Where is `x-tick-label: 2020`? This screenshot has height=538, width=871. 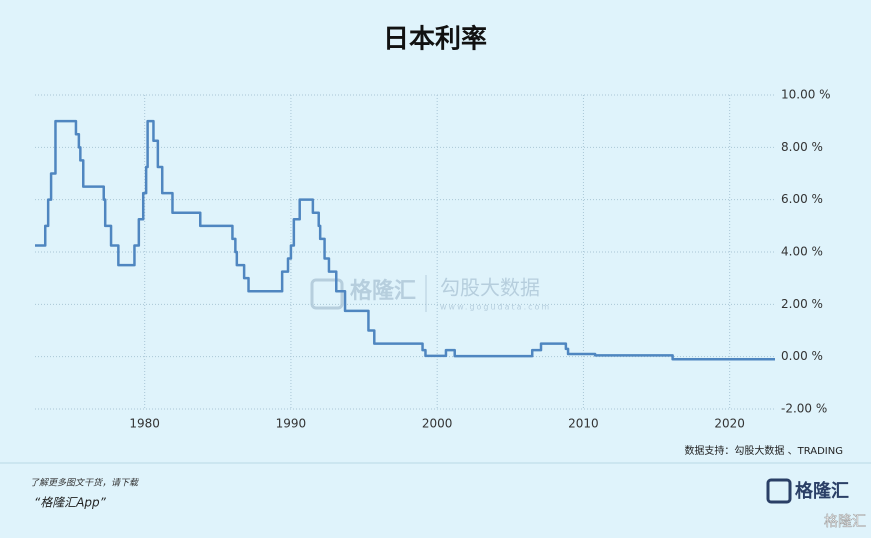 x-tick-label: 2020 is located at coordinates (729, 424).